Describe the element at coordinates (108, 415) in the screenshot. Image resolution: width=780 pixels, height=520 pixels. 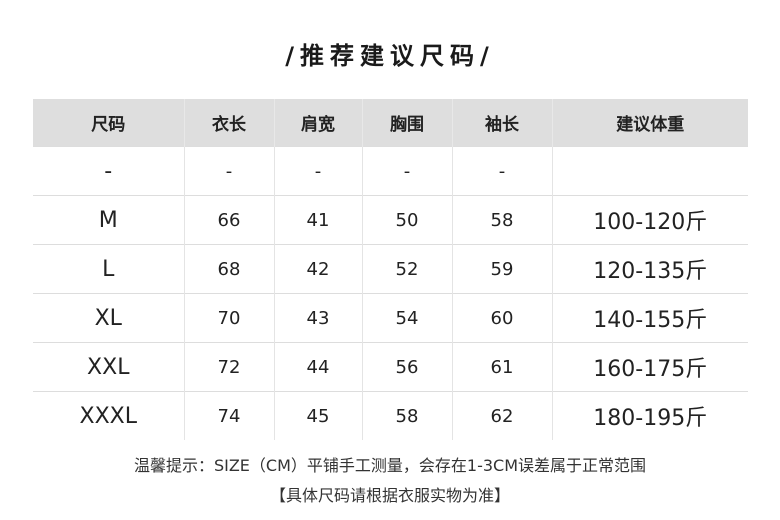
I see `table-cell: XXXL` at that location.